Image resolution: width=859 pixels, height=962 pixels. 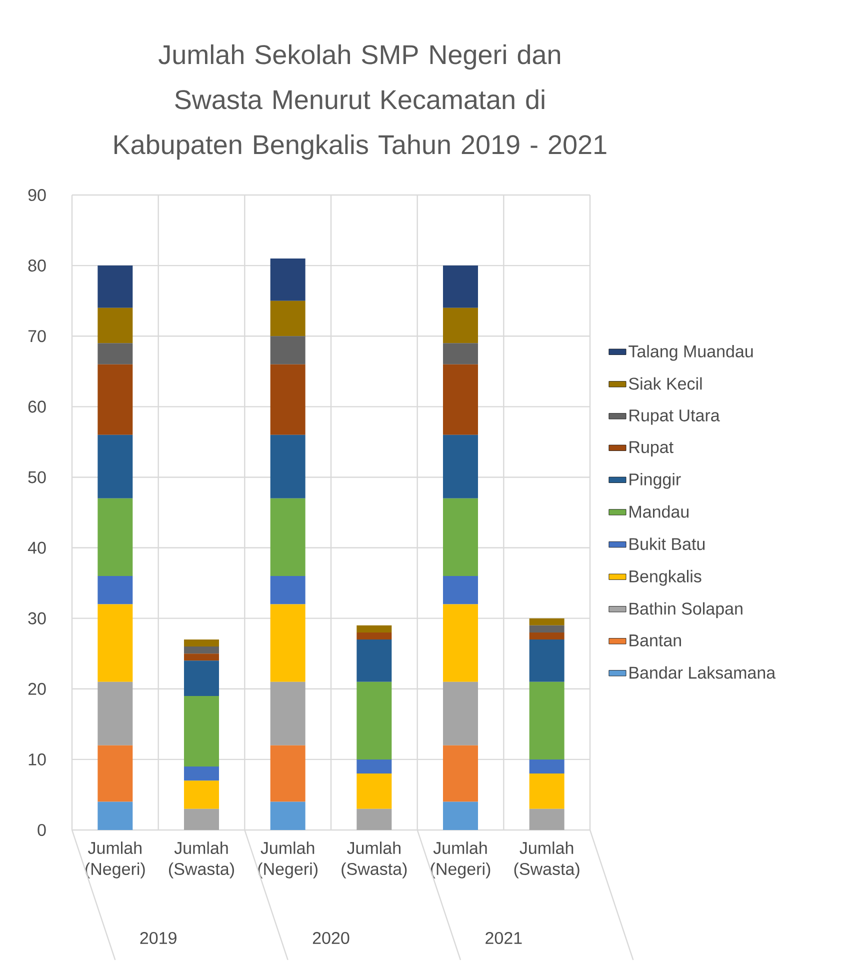 What do you see at coordinates (667, 544) in the screenshot?
I see `legend-label: Bukit Batu` at bounding box center [667, 544].